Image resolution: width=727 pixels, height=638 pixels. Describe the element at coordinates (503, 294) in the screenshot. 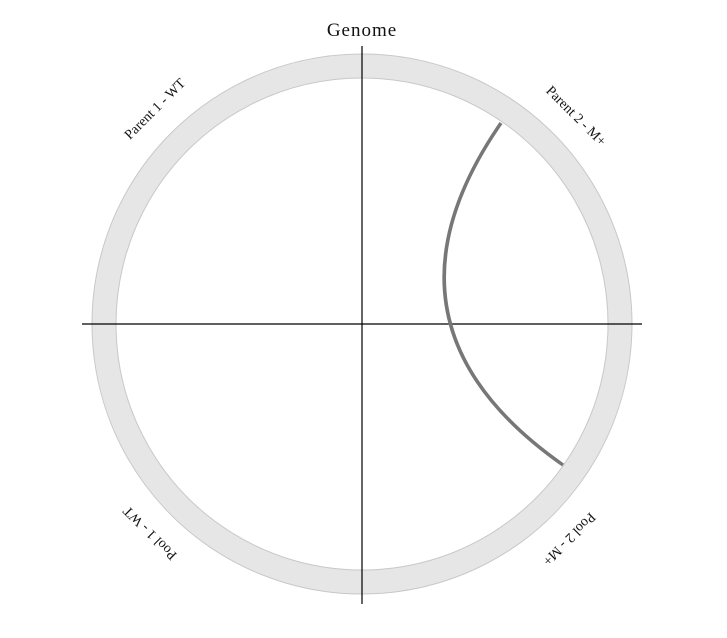

I see `link-parent2-pool2` at that location.